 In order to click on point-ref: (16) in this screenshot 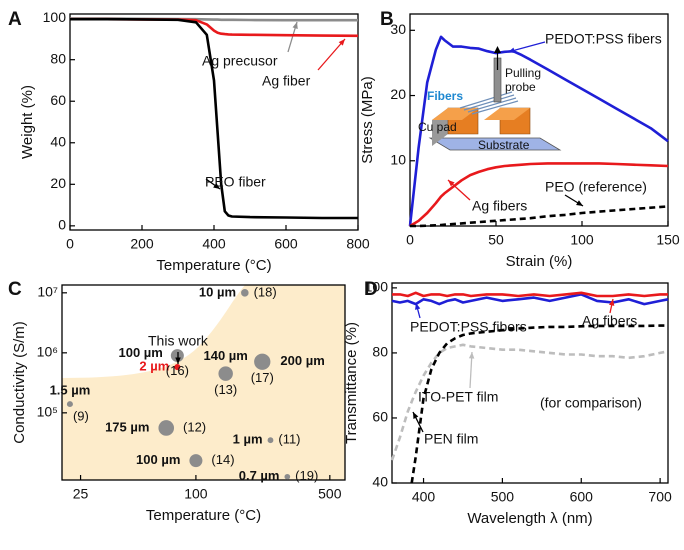, I will do `click(177, 370)`.